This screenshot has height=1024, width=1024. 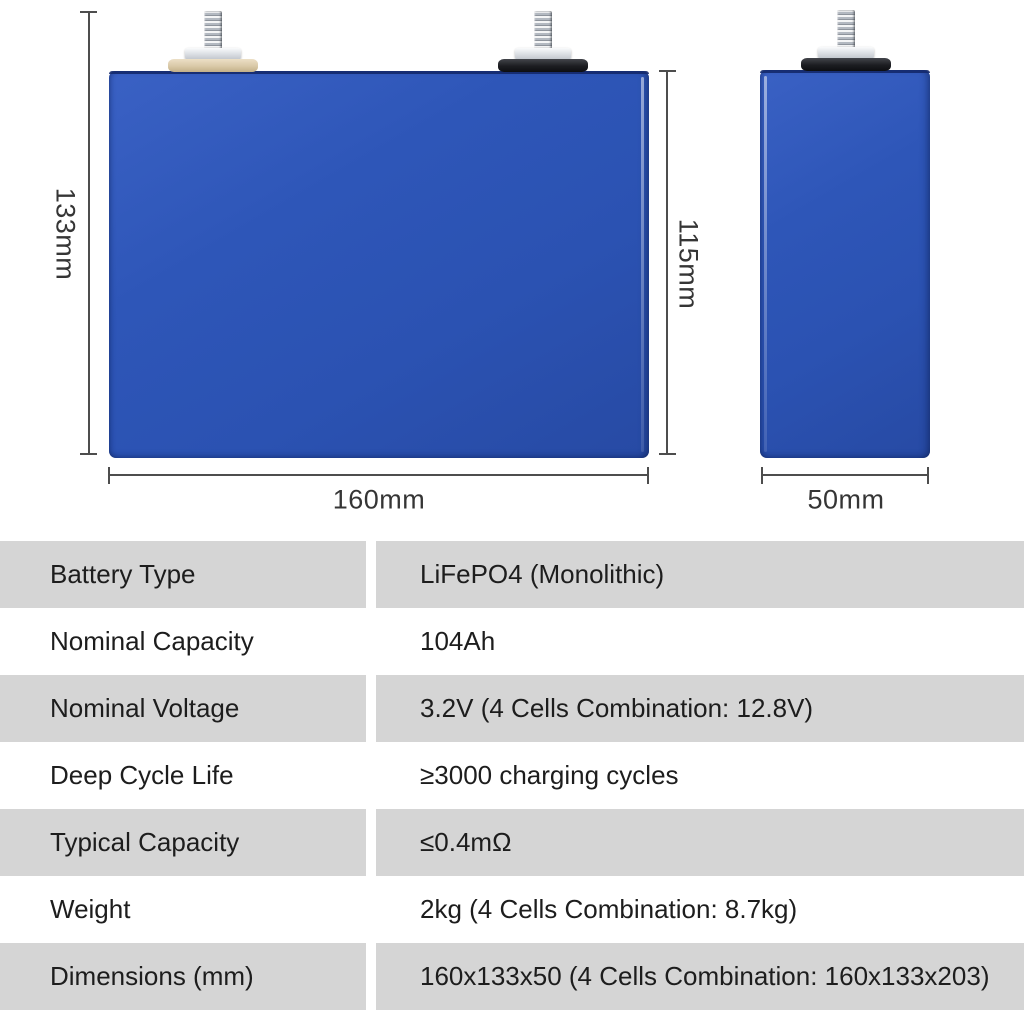 What do you see at coordinates (846, 499) in the screenshot?
I see `dimension-label: 50mm` at bounding box center [846, 499].